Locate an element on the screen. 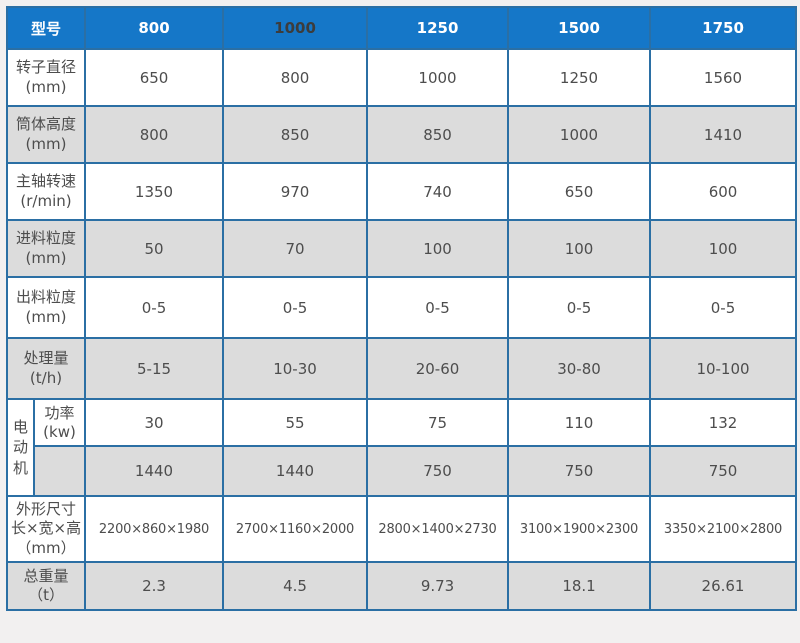 The width and height of the screenshot is (800, 643). row-label-feed-size: 进料粒度 (mm) is located at coordinates (46, 248).